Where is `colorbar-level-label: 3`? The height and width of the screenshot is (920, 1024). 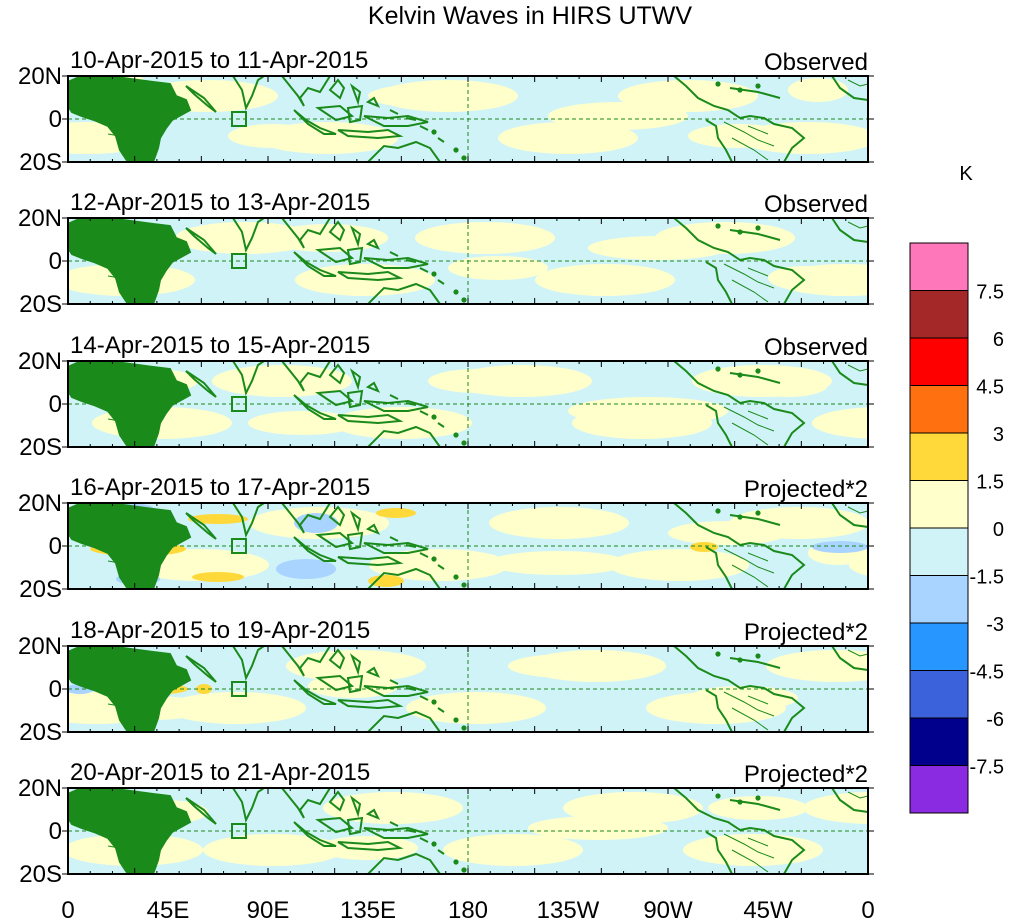 colorbar-level-label: 3 is located at coordinates (998, 435).